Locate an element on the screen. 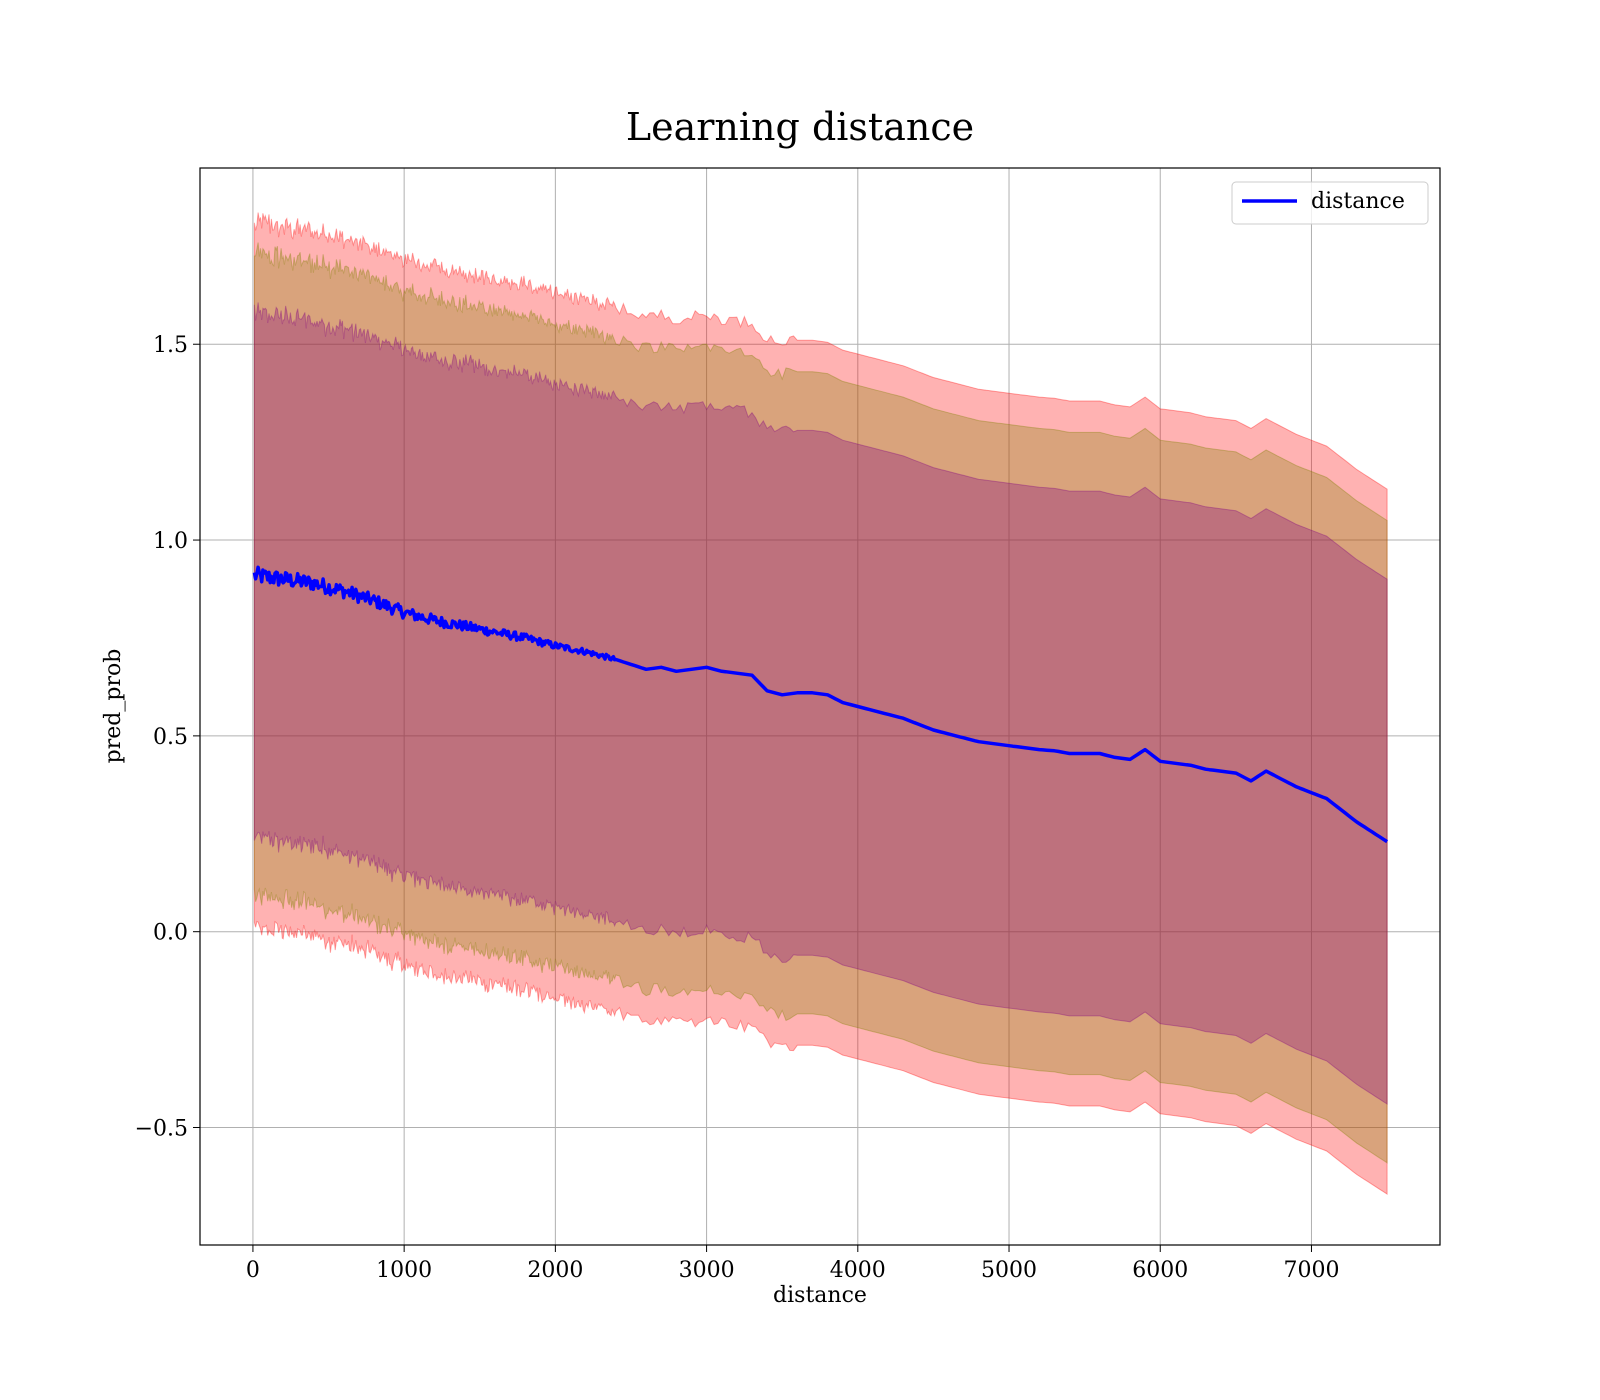  y-axis-ticks: −0.5 0.0 0.5 1.0 1.5 is located at coordinates (167, 737).